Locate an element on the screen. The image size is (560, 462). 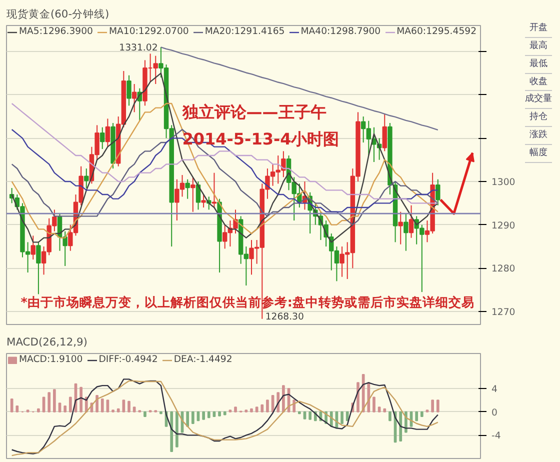
annotation: 1268.30 is located at coordinates (284, 316).